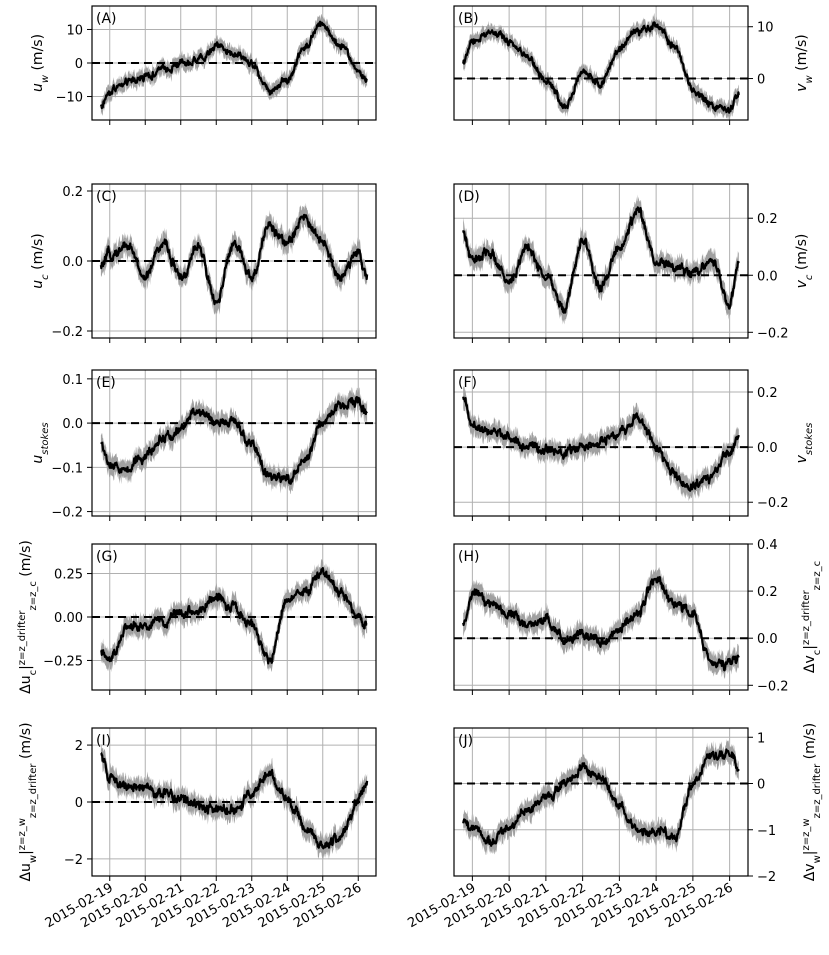 This screenshot has width=829, height=955. I want to click on y-axis-label: vc (m/s), so click(804, 261).